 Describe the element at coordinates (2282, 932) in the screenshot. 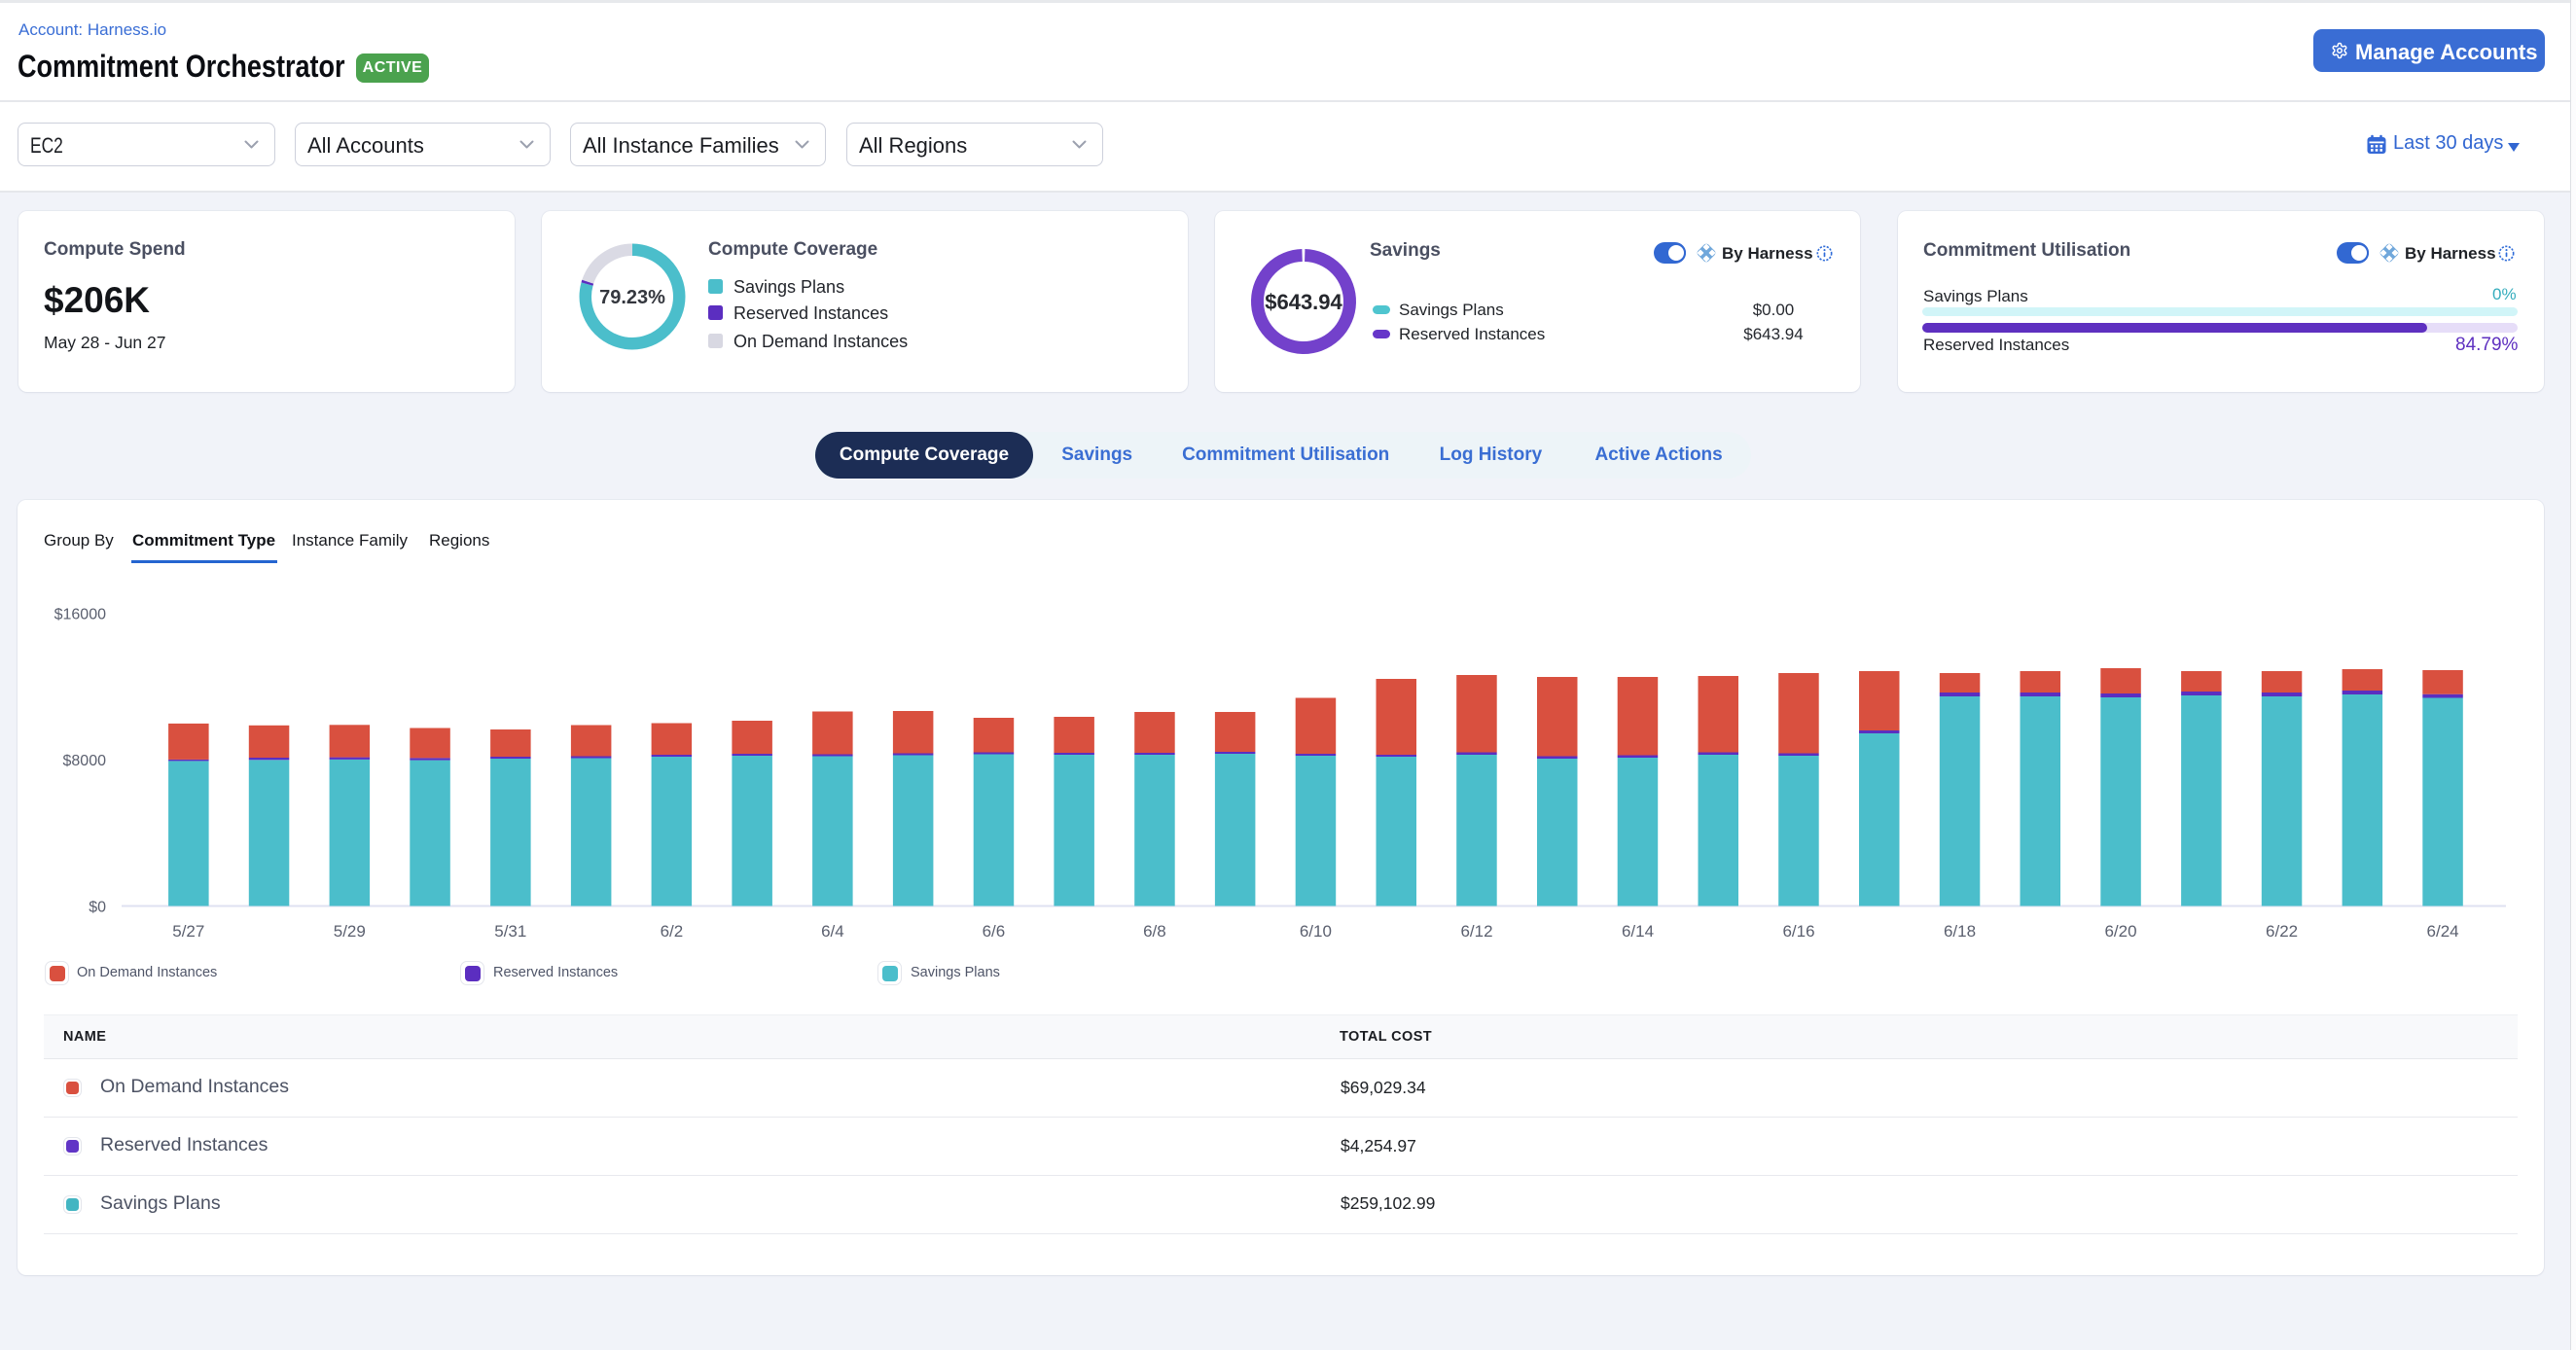

I see `svg-text: 6/22` at that location.